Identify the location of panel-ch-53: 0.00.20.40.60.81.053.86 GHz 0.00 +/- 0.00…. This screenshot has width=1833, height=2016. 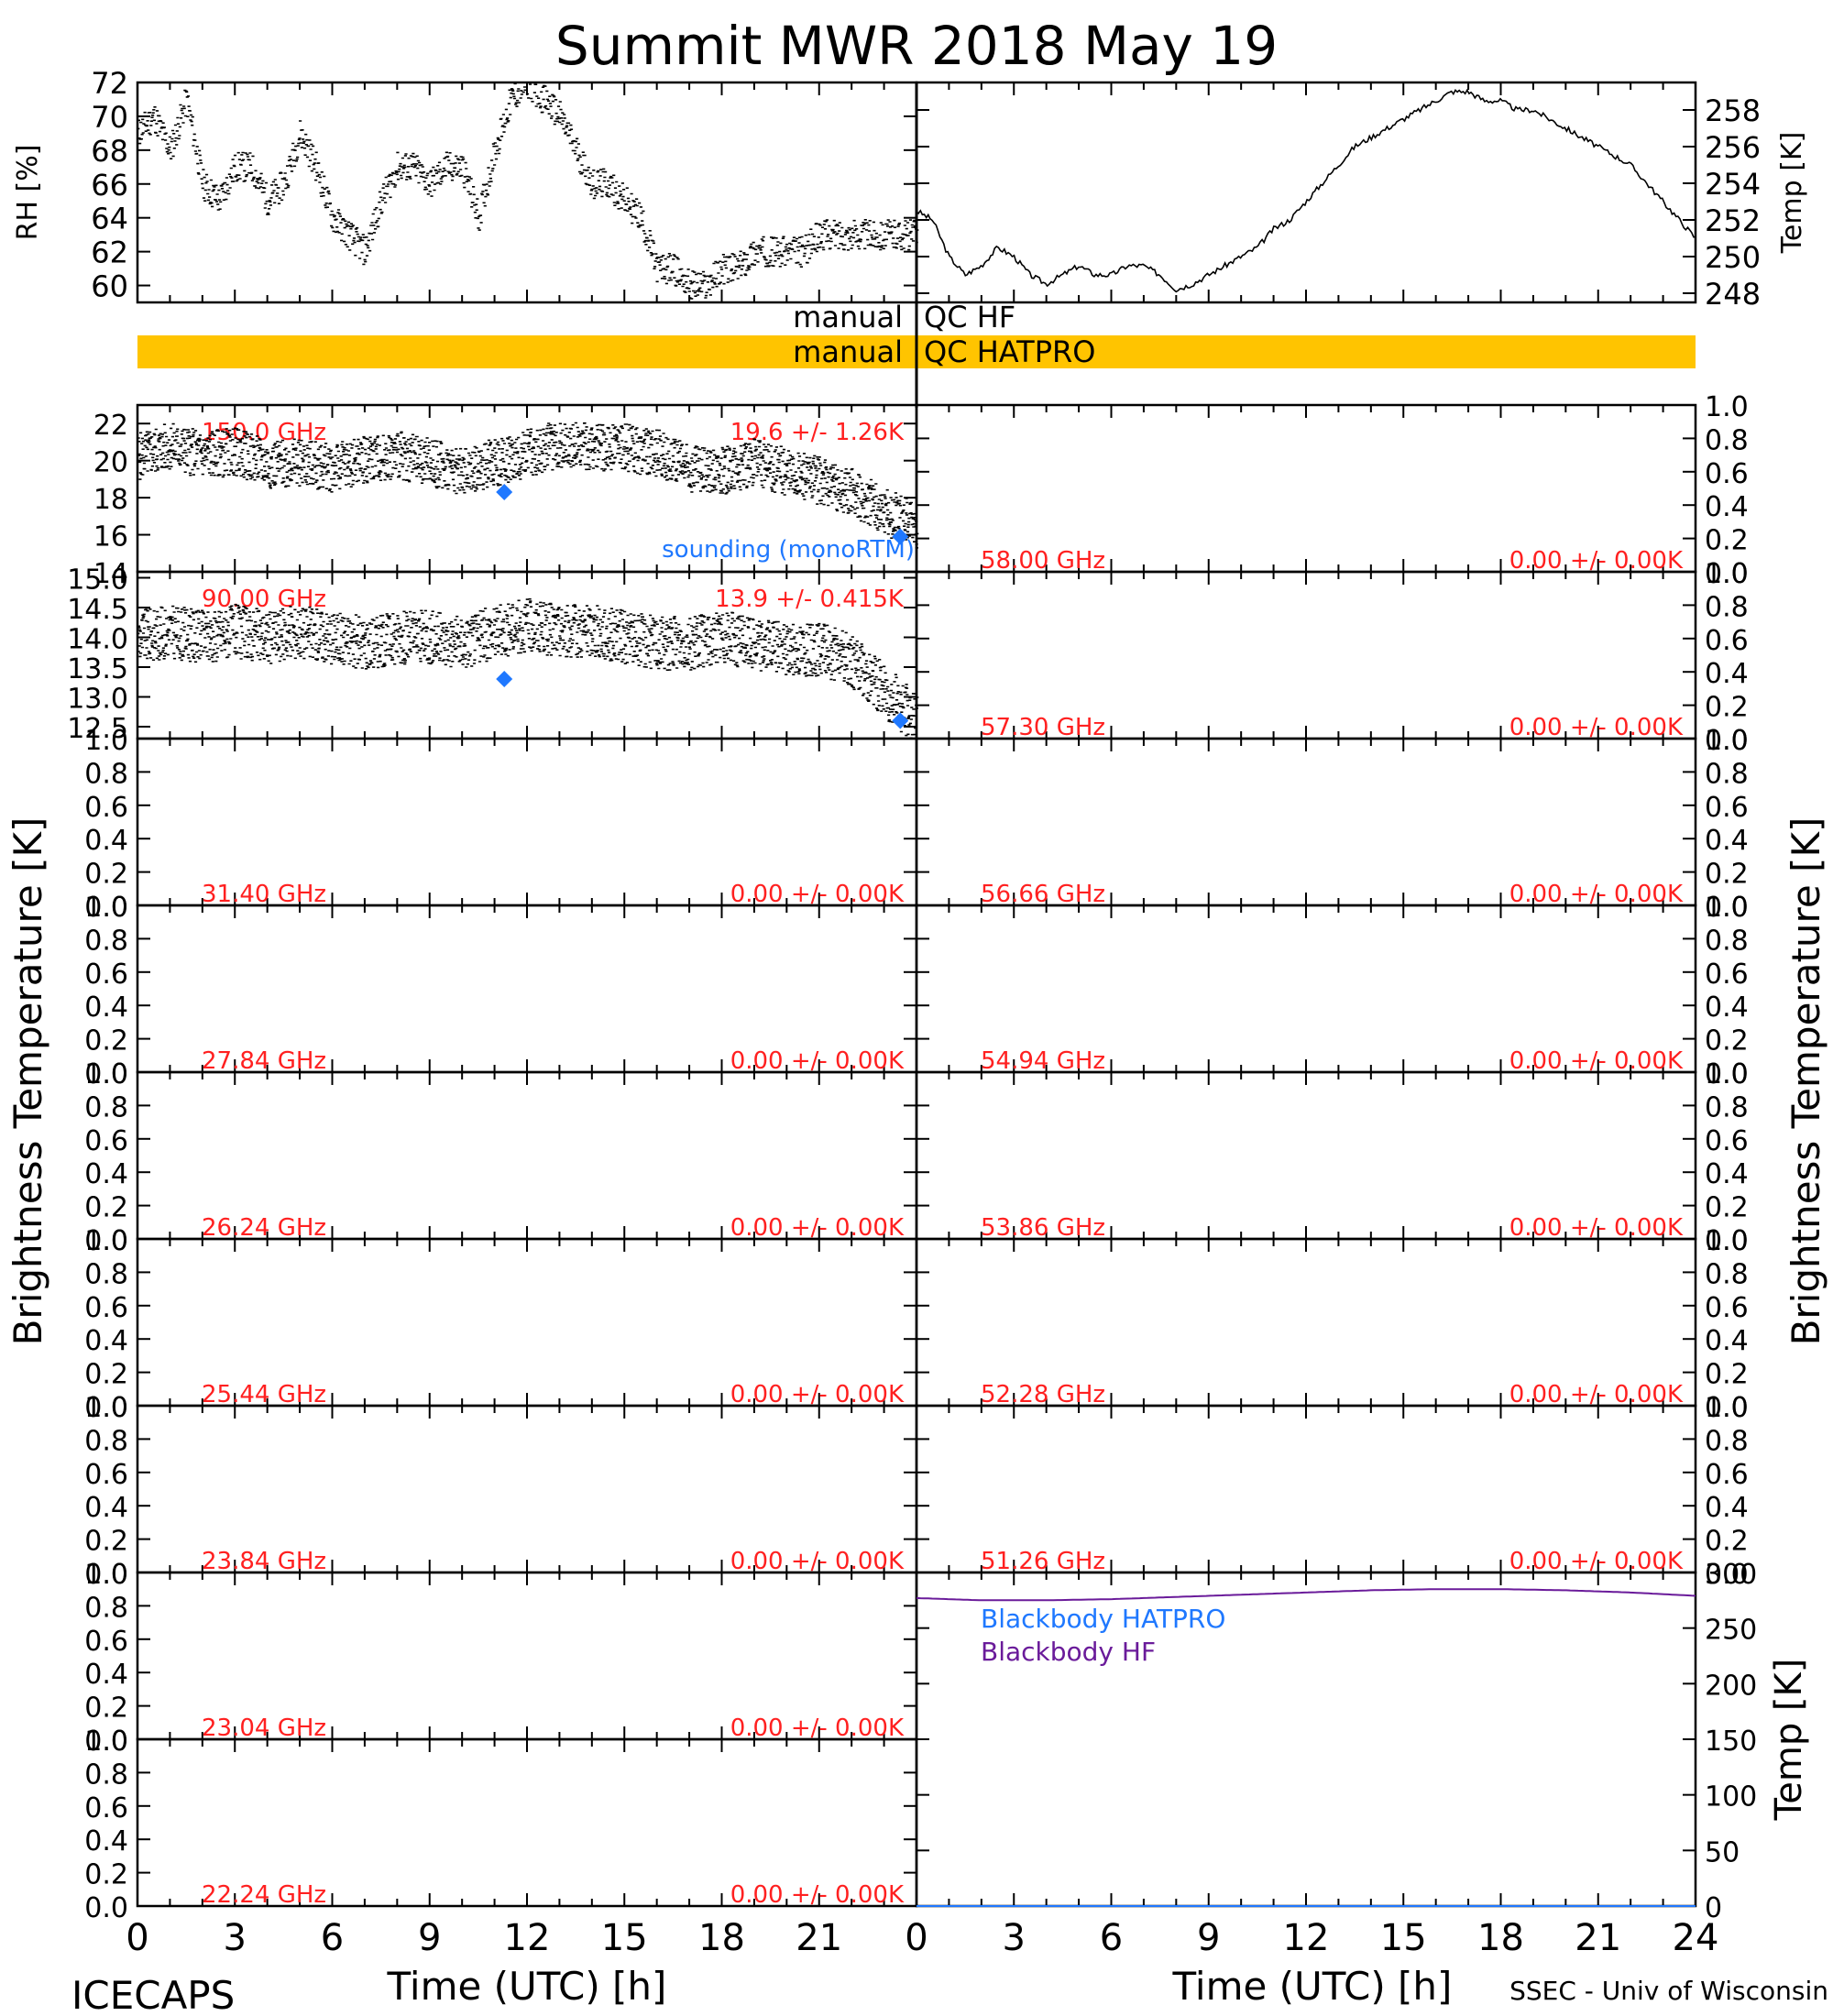
(1332, 1157).